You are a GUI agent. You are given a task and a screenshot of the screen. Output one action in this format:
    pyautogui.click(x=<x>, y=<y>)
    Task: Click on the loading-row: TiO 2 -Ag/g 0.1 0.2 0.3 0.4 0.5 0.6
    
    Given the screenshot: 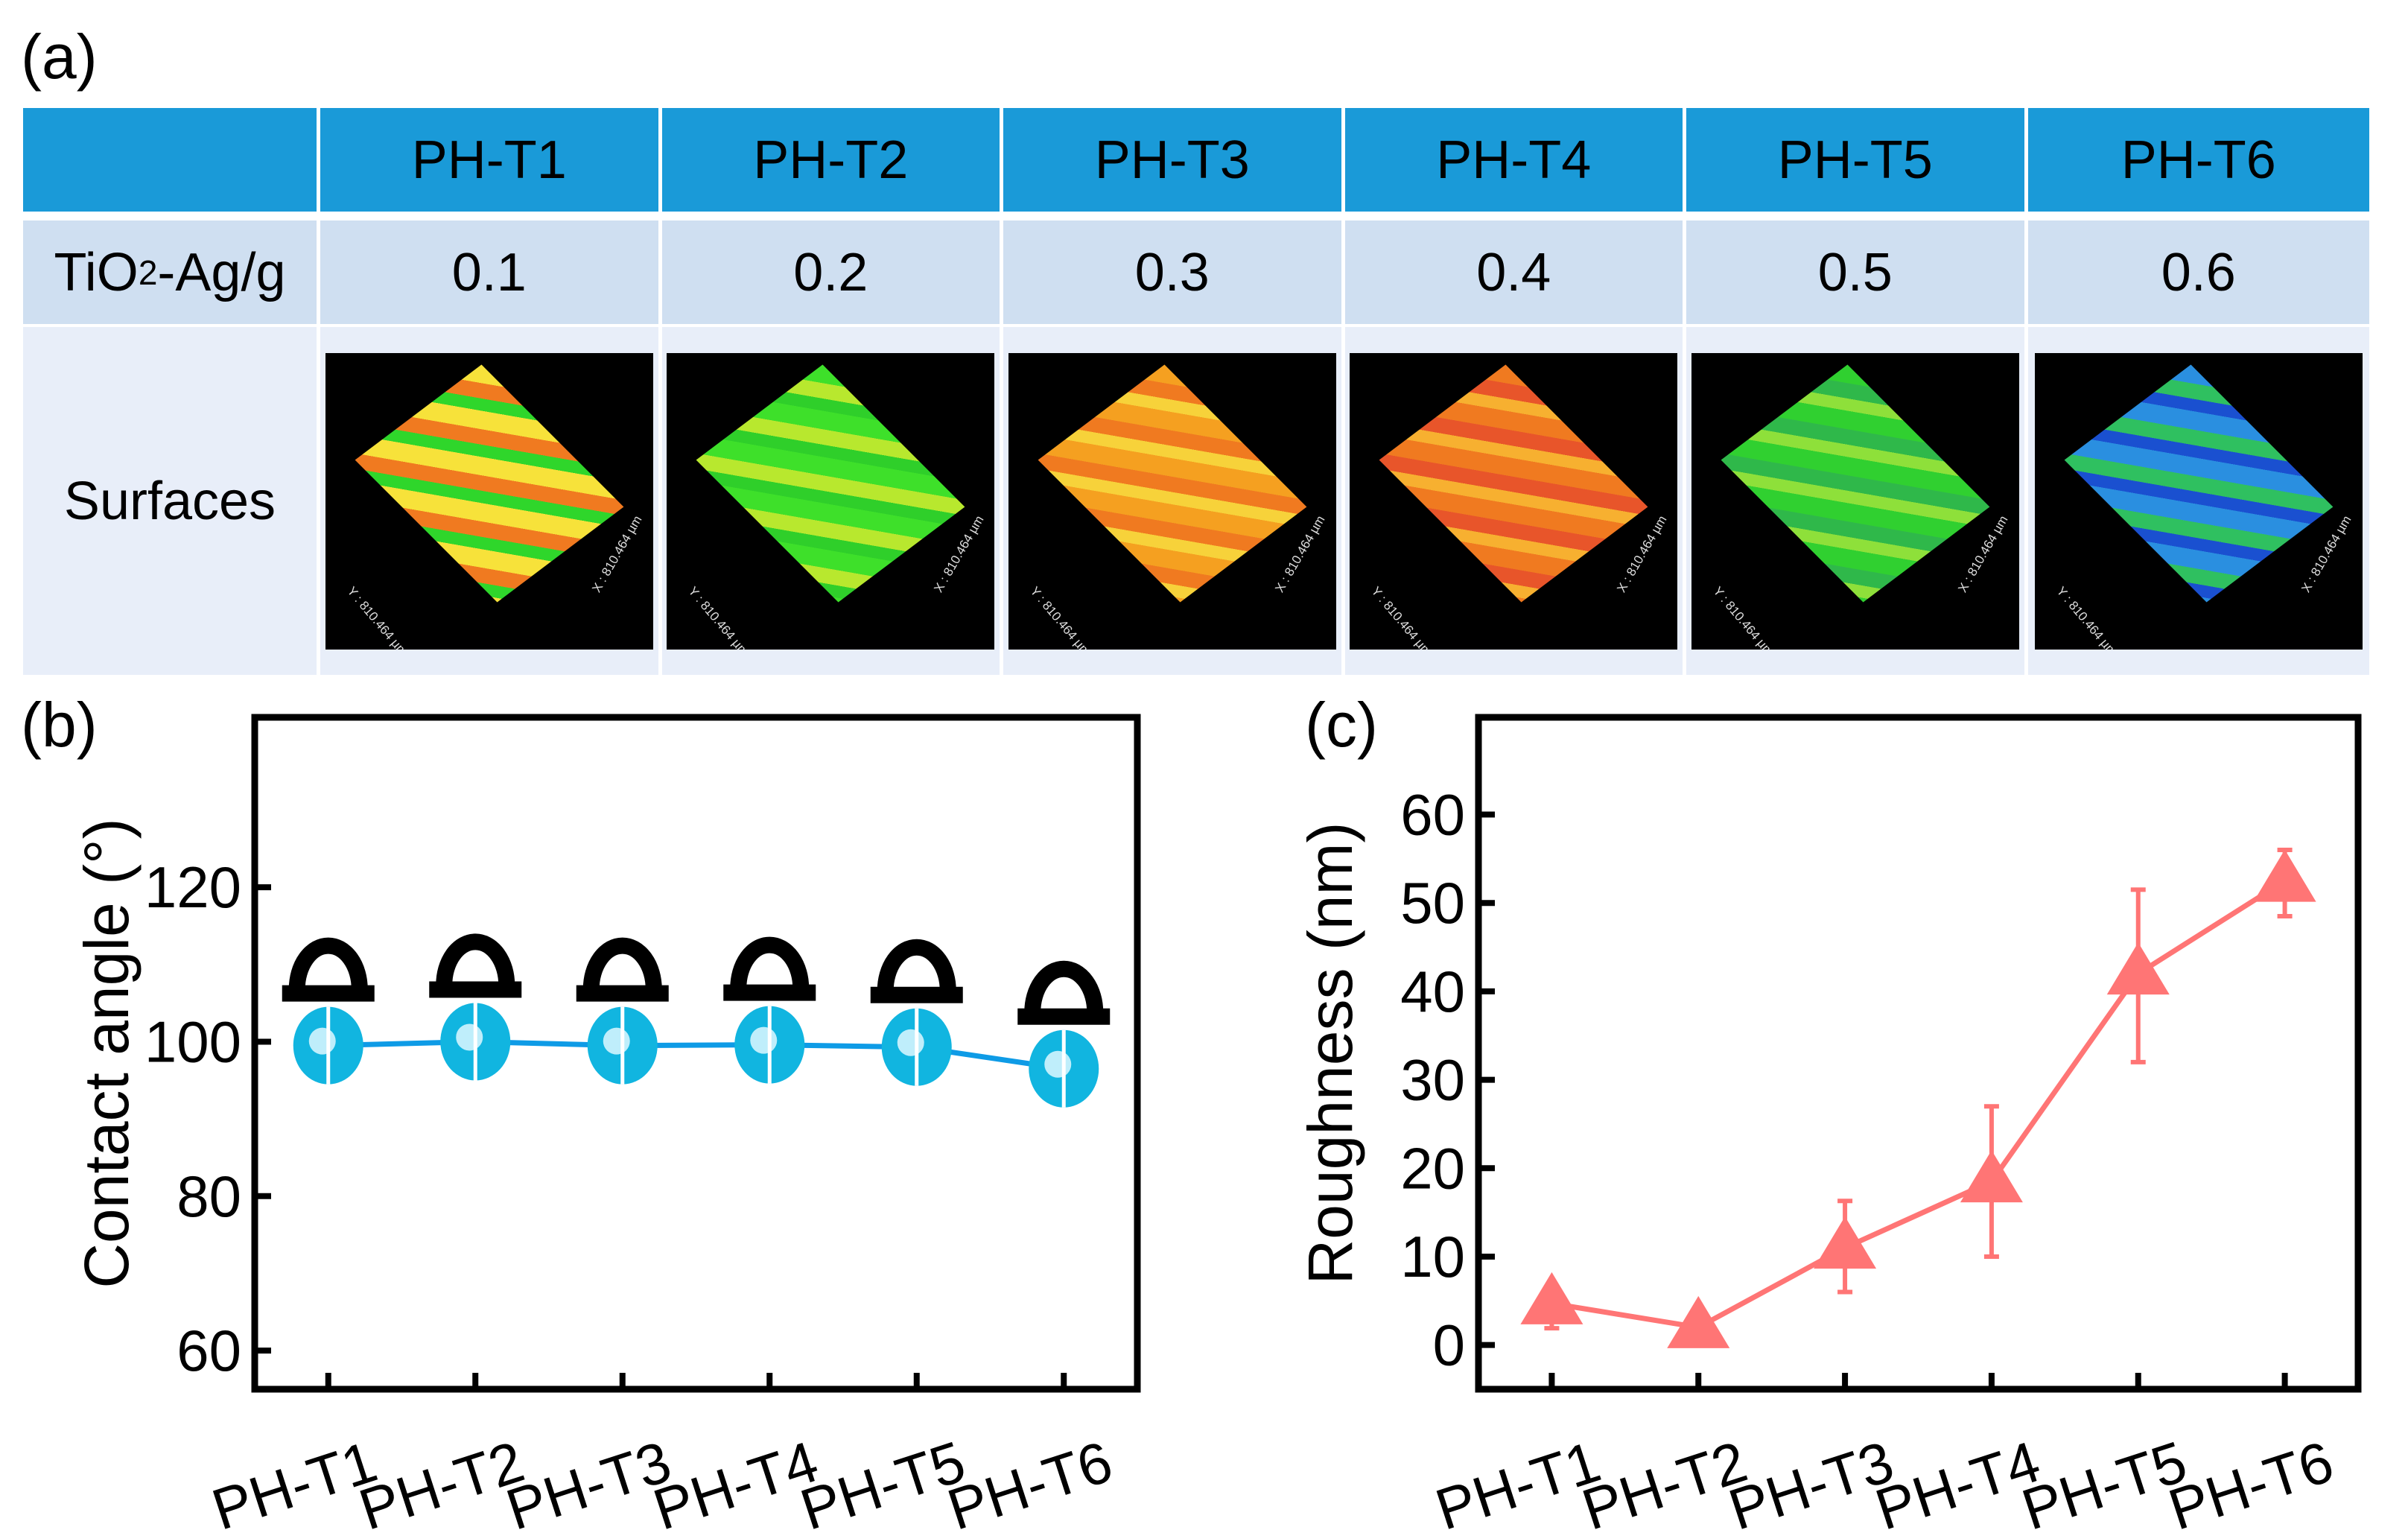 What is the action you would take?
    pyautogui.click(x=1196, y=272)
    